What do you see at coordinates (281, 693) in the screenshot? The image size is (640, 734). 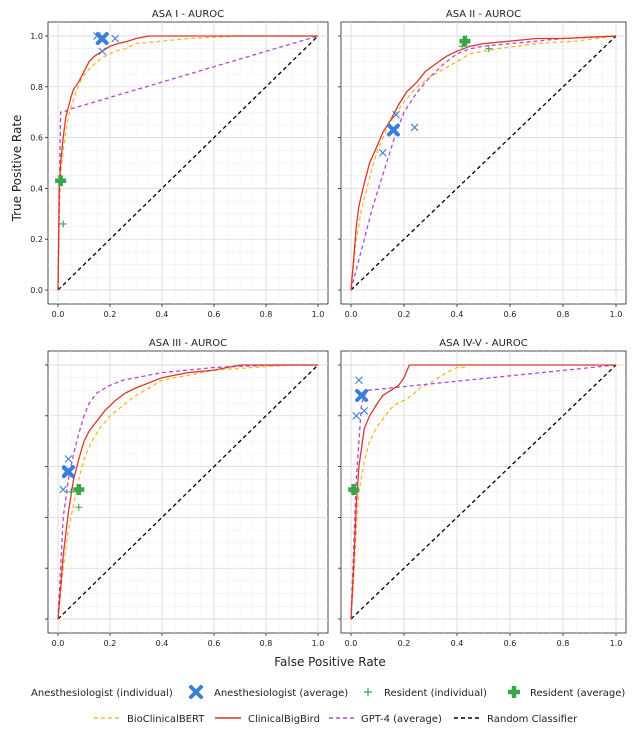 I see `legend-label-anest-avg: Anesthesiologist (average)` at bounding box center [281, 693].